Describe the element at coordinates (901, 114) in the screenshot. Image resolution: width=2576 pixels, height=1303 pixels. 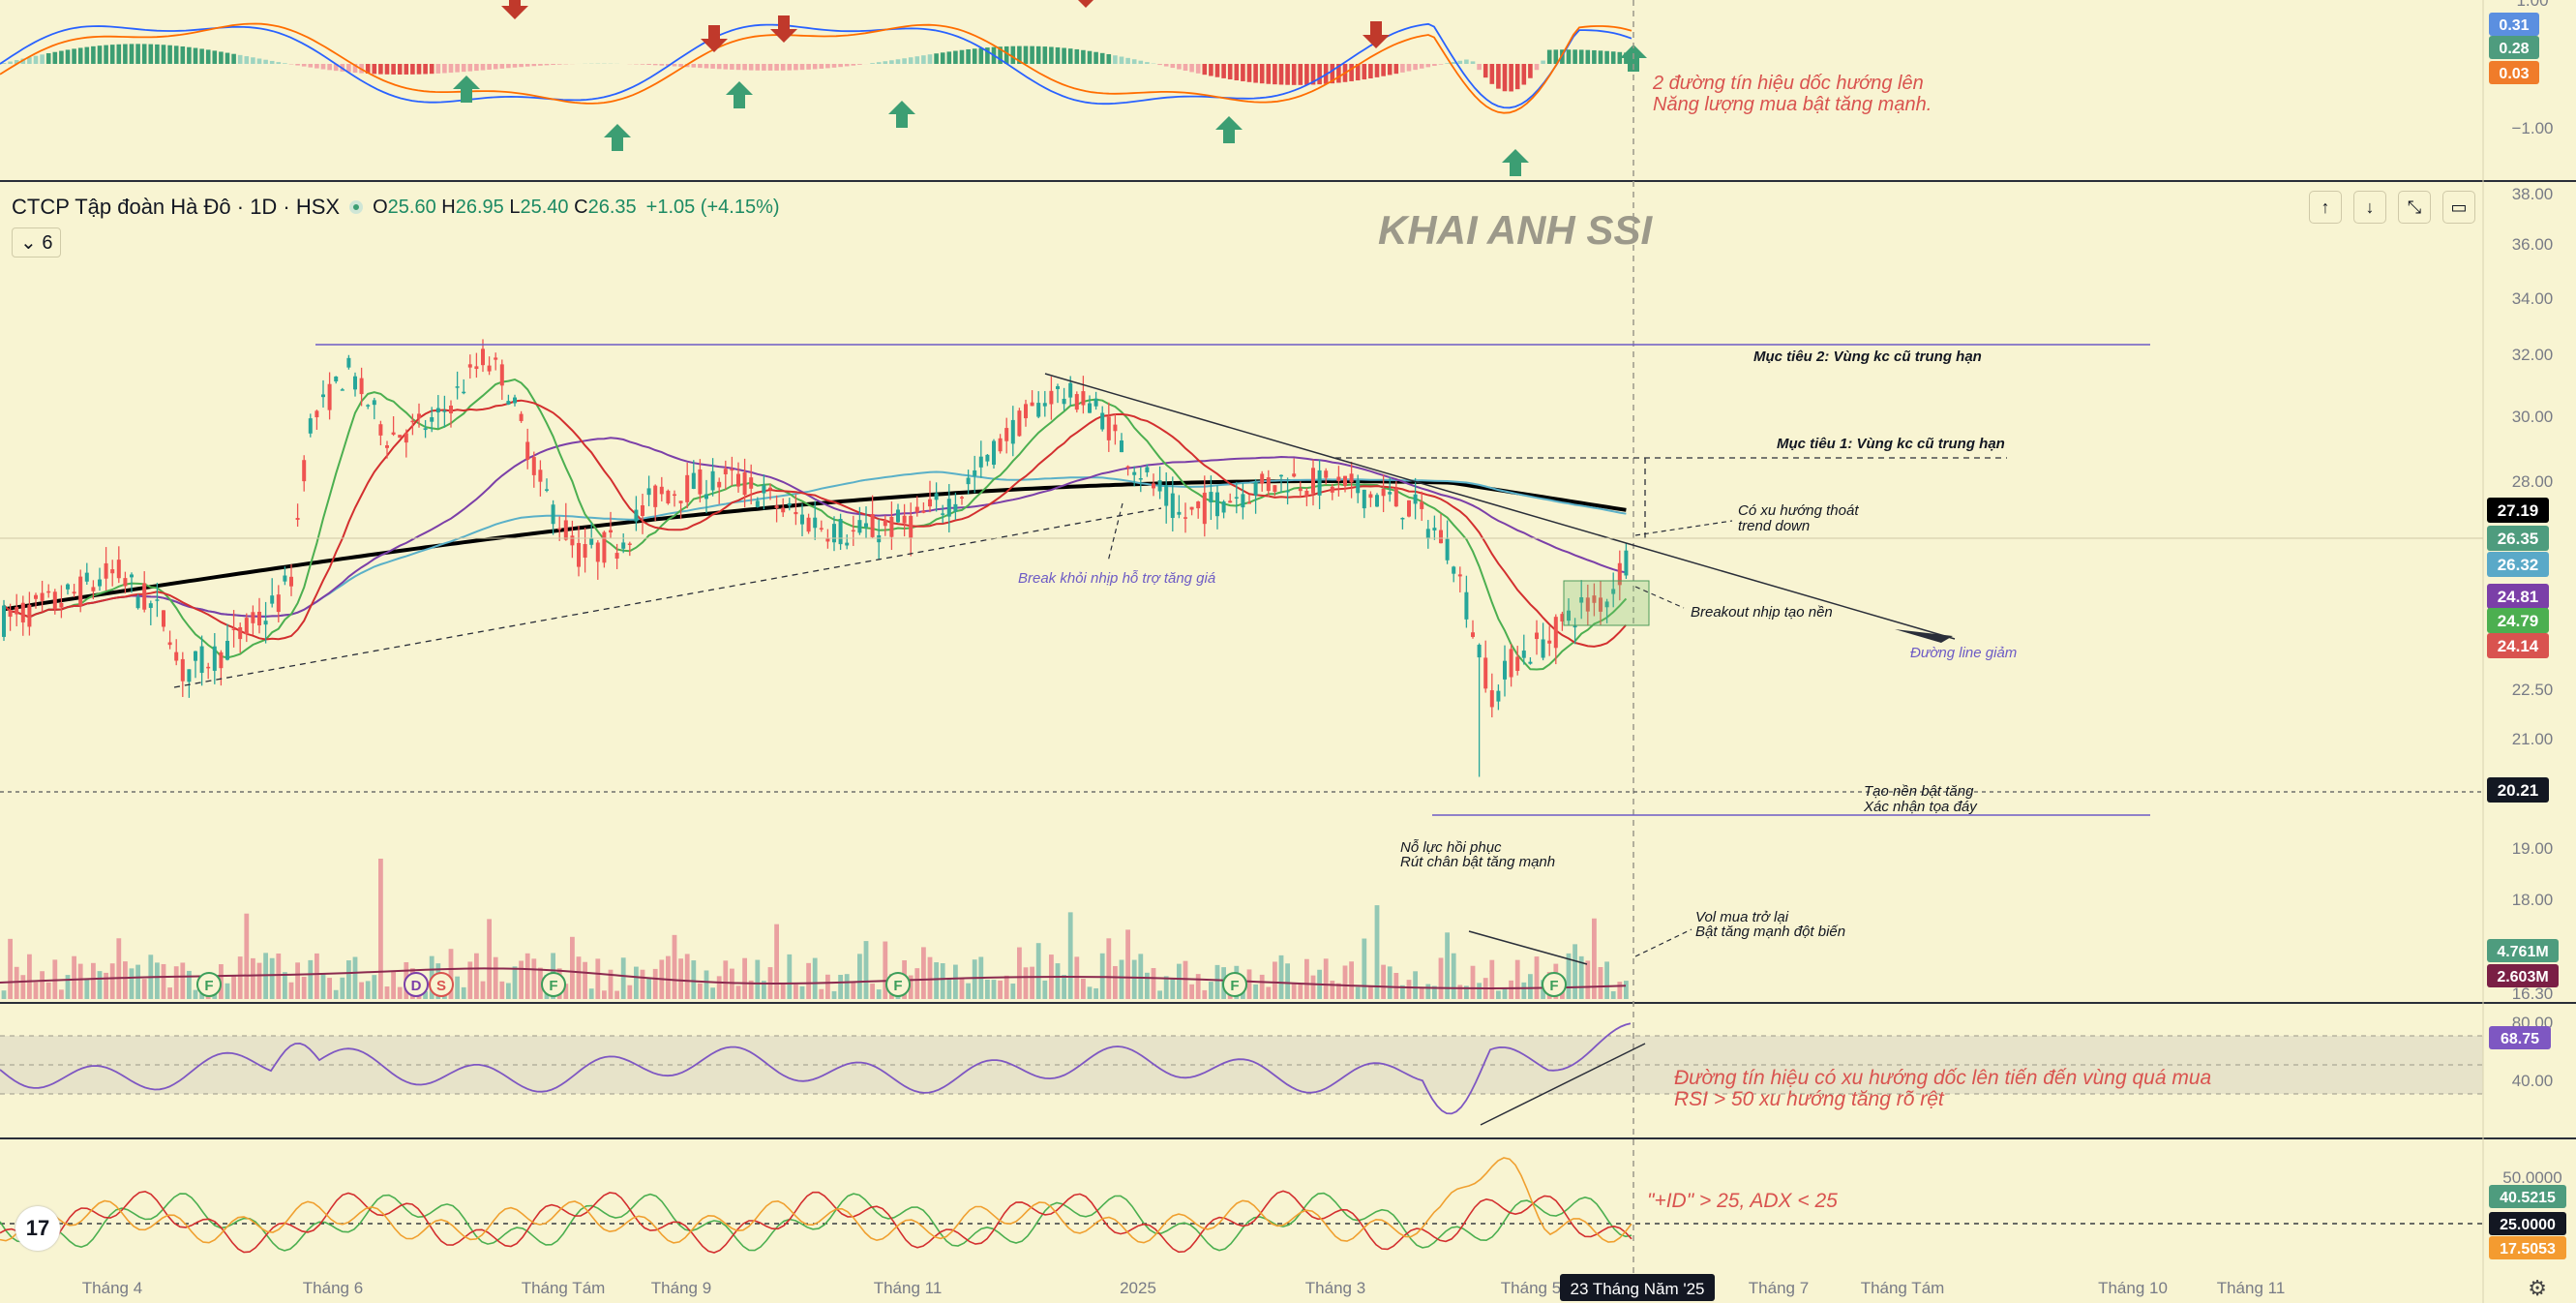
I see `buy-arrow-icon` at that location.